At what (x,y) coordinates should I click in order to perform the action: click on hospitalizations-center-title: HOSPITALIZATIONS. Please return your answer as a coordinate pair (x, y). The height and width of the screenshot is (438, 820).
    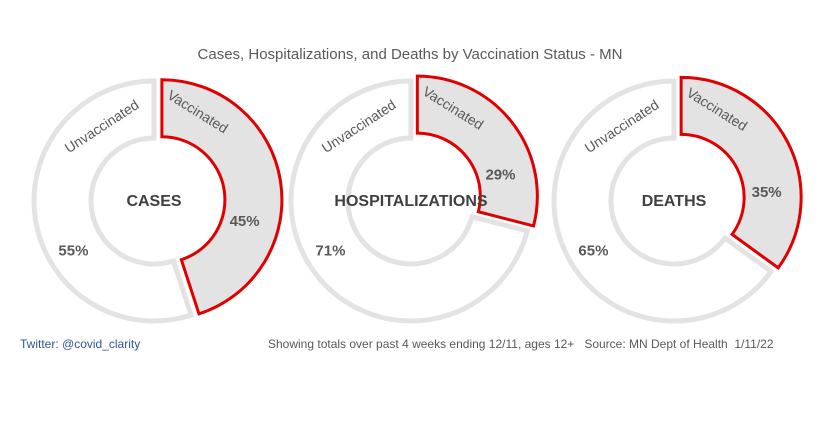
    Looking at the image, I should click on (411, 201).